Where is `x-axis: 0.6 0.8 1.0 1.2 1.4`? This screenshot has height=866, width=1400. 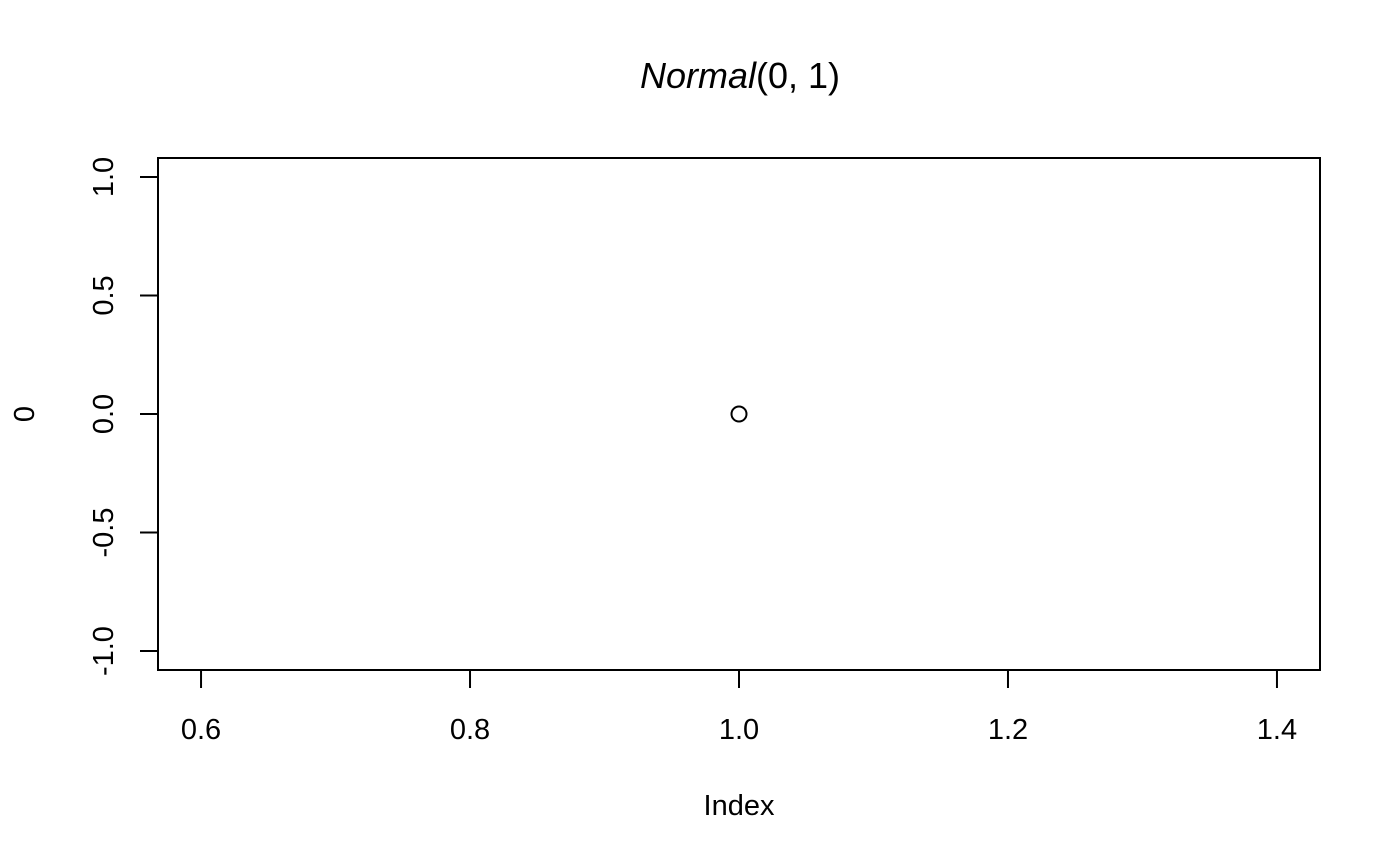 x-axis: 0.6 0.8 1.0 1.2 1.4 is located at coordinates (739, 707).